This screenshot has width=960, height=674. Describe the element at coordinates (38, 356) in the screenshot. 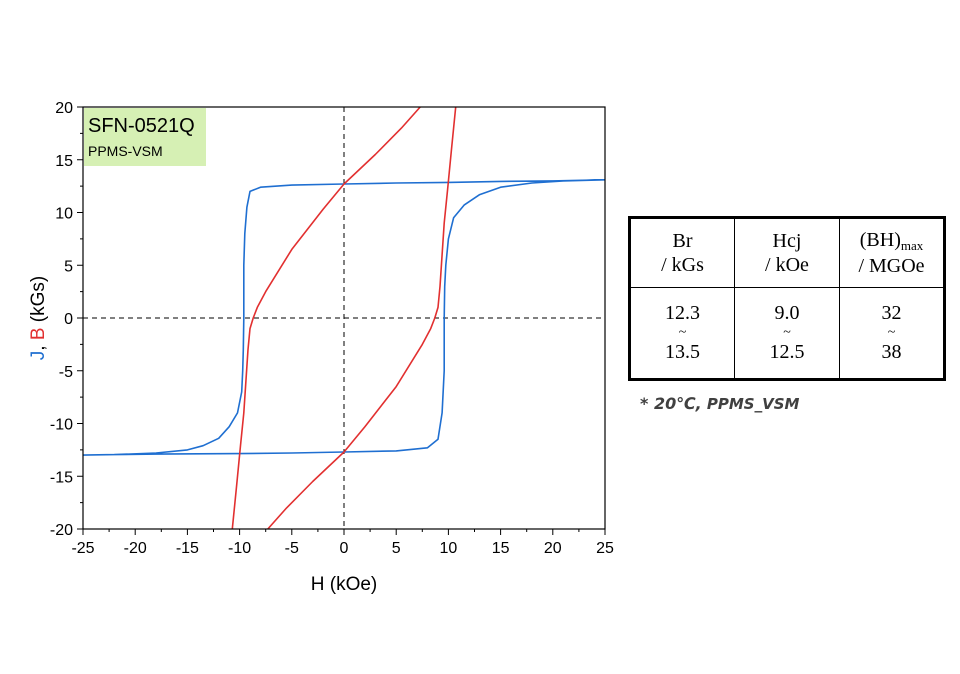

I see `y-axis-title-part: J` at that location.